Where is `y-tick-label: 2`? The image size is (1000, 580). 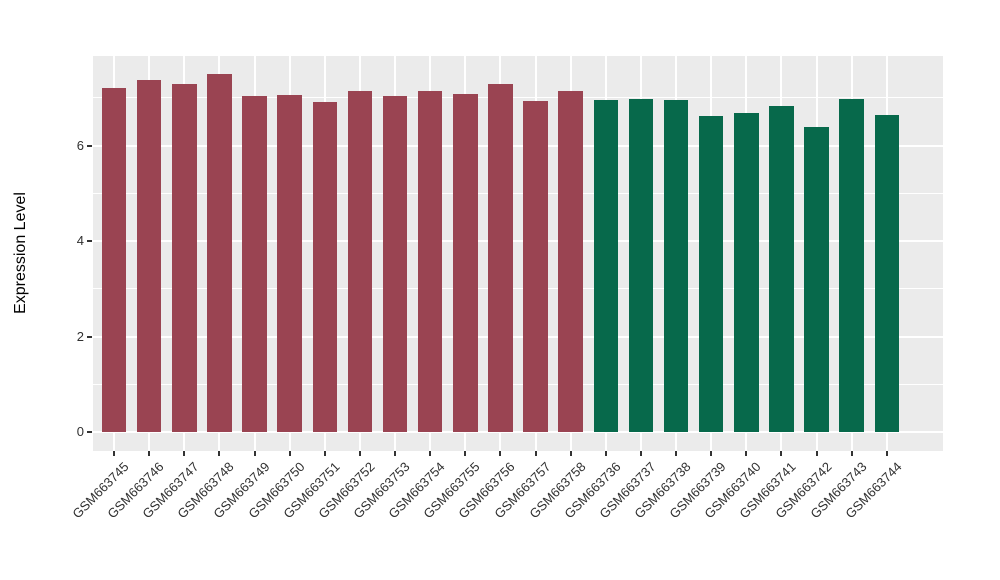 y-tick-label: 2 is located at coordinates (80, 336).